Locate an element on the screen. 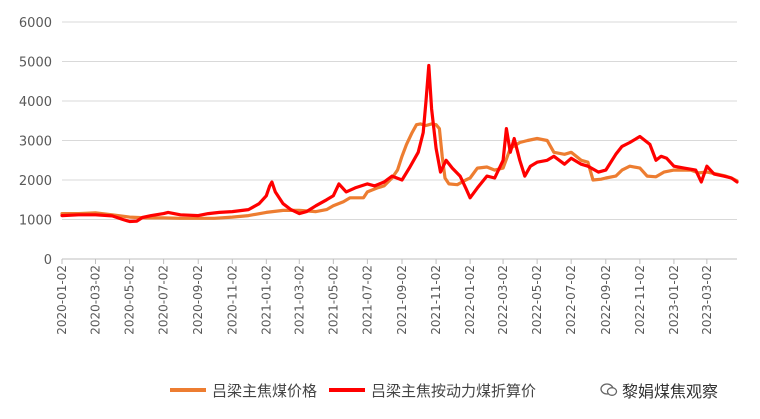  x-tick-label: 2022-03-02 is located at coordinates (503, 300).